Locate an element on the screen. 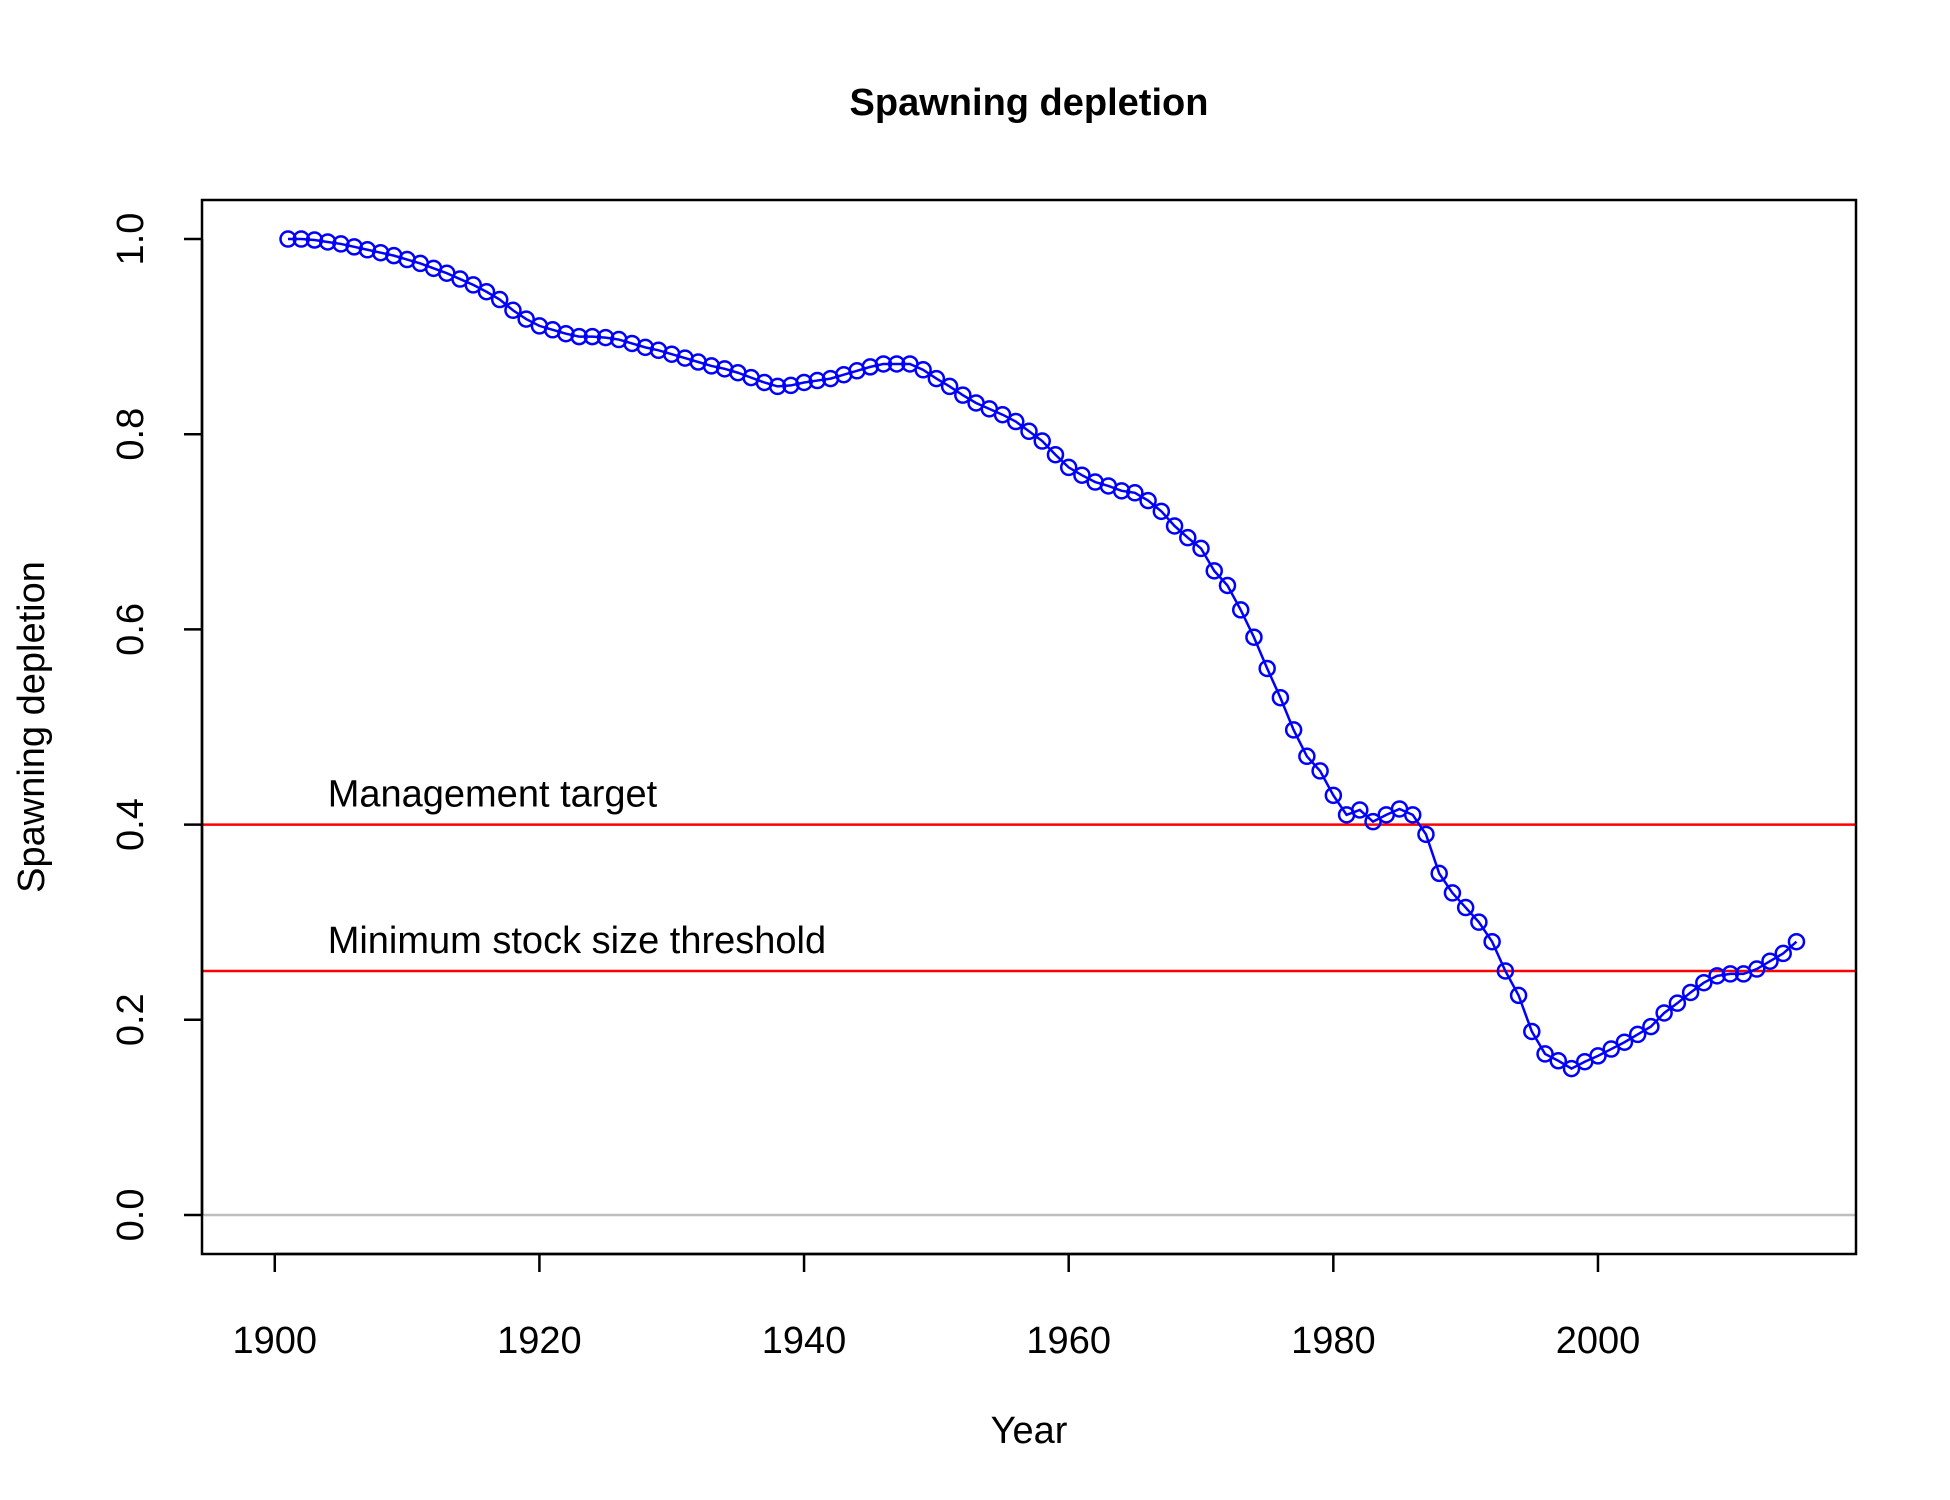 This screenshot has width=1950, height=1500. data-point-1971 is located at coordinates (1214, 571).